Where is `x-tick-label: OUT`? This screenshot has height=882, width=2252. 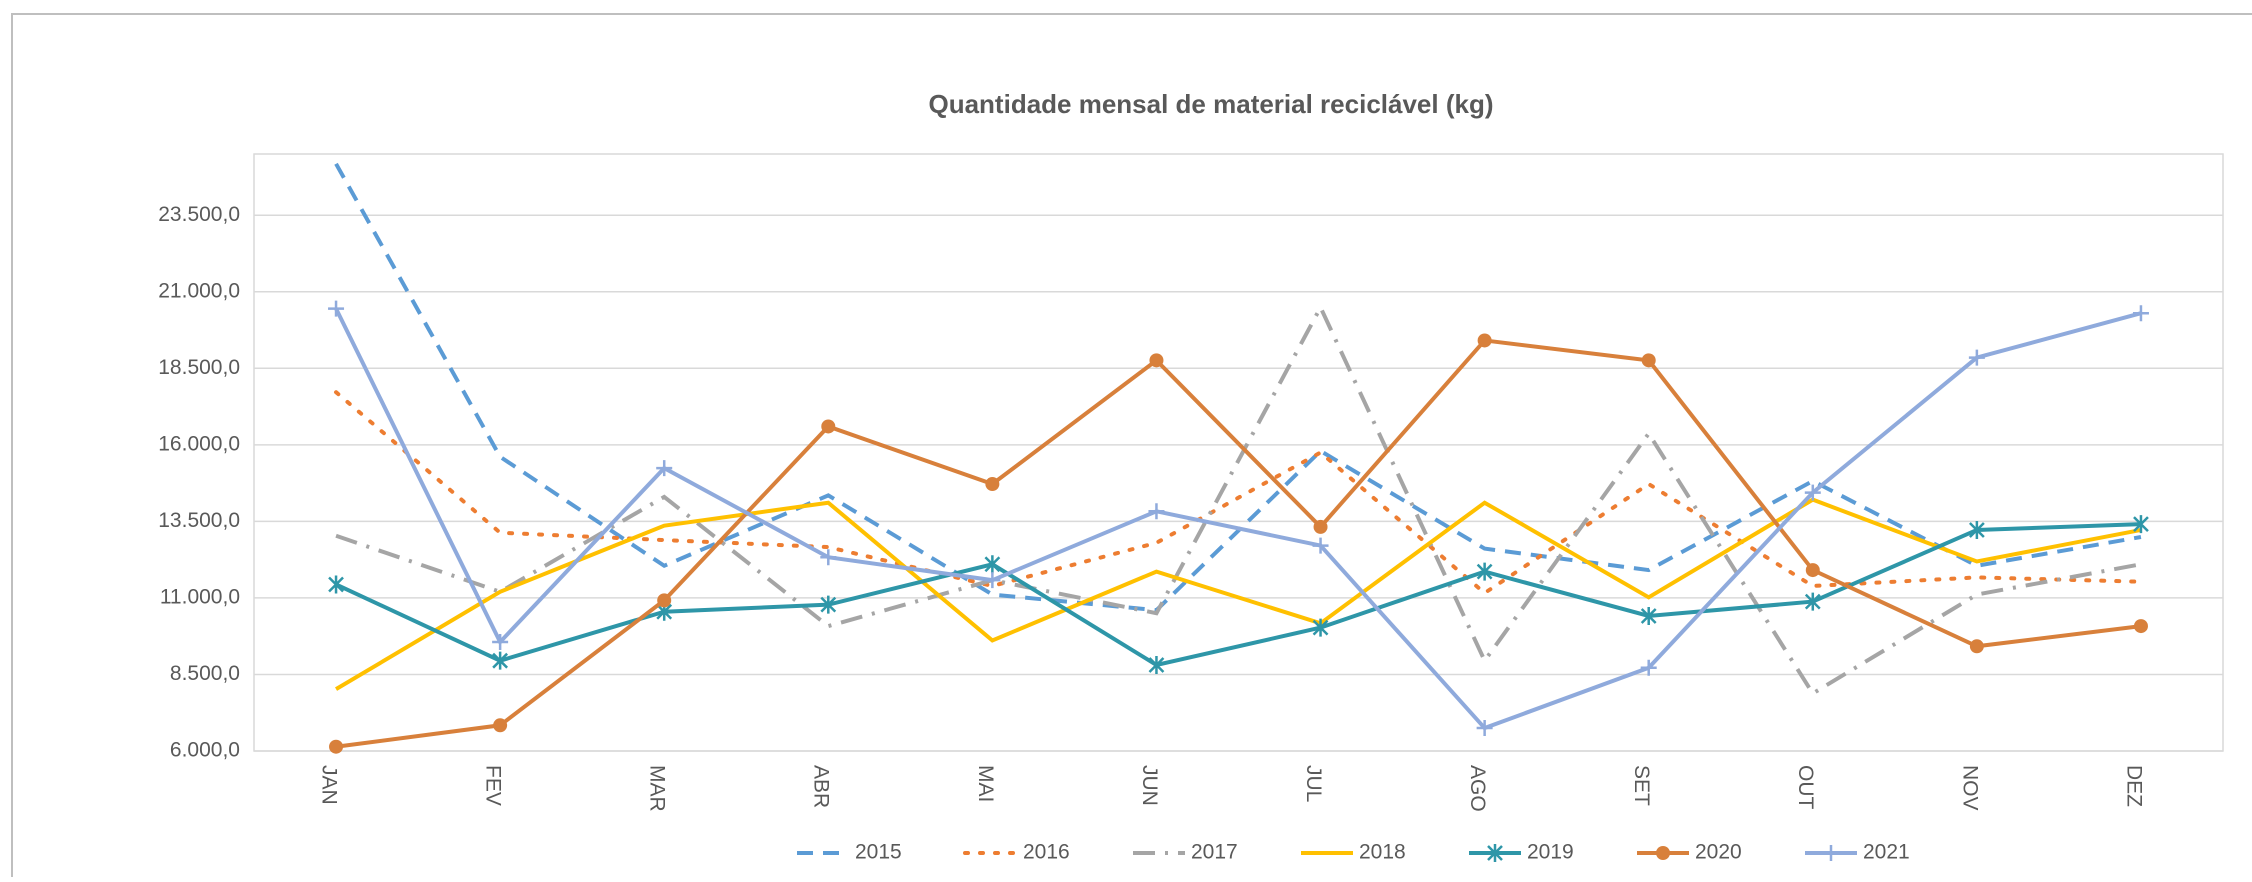 x-tick-label: OUT is located at coordinates (1805, 787).